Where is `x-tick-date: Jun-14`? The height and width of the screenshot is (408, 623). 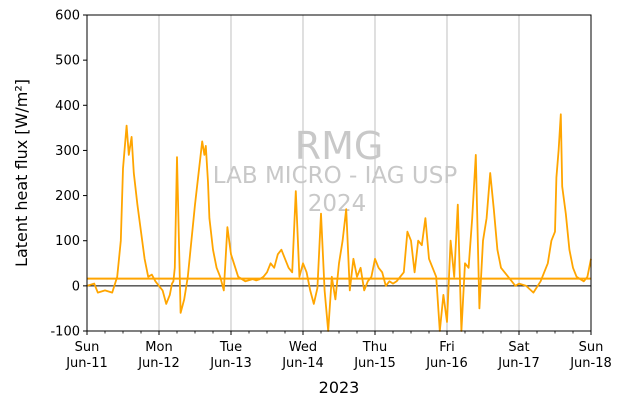
x-tick-date: Jun-14 is located at coordinates (302, 363).